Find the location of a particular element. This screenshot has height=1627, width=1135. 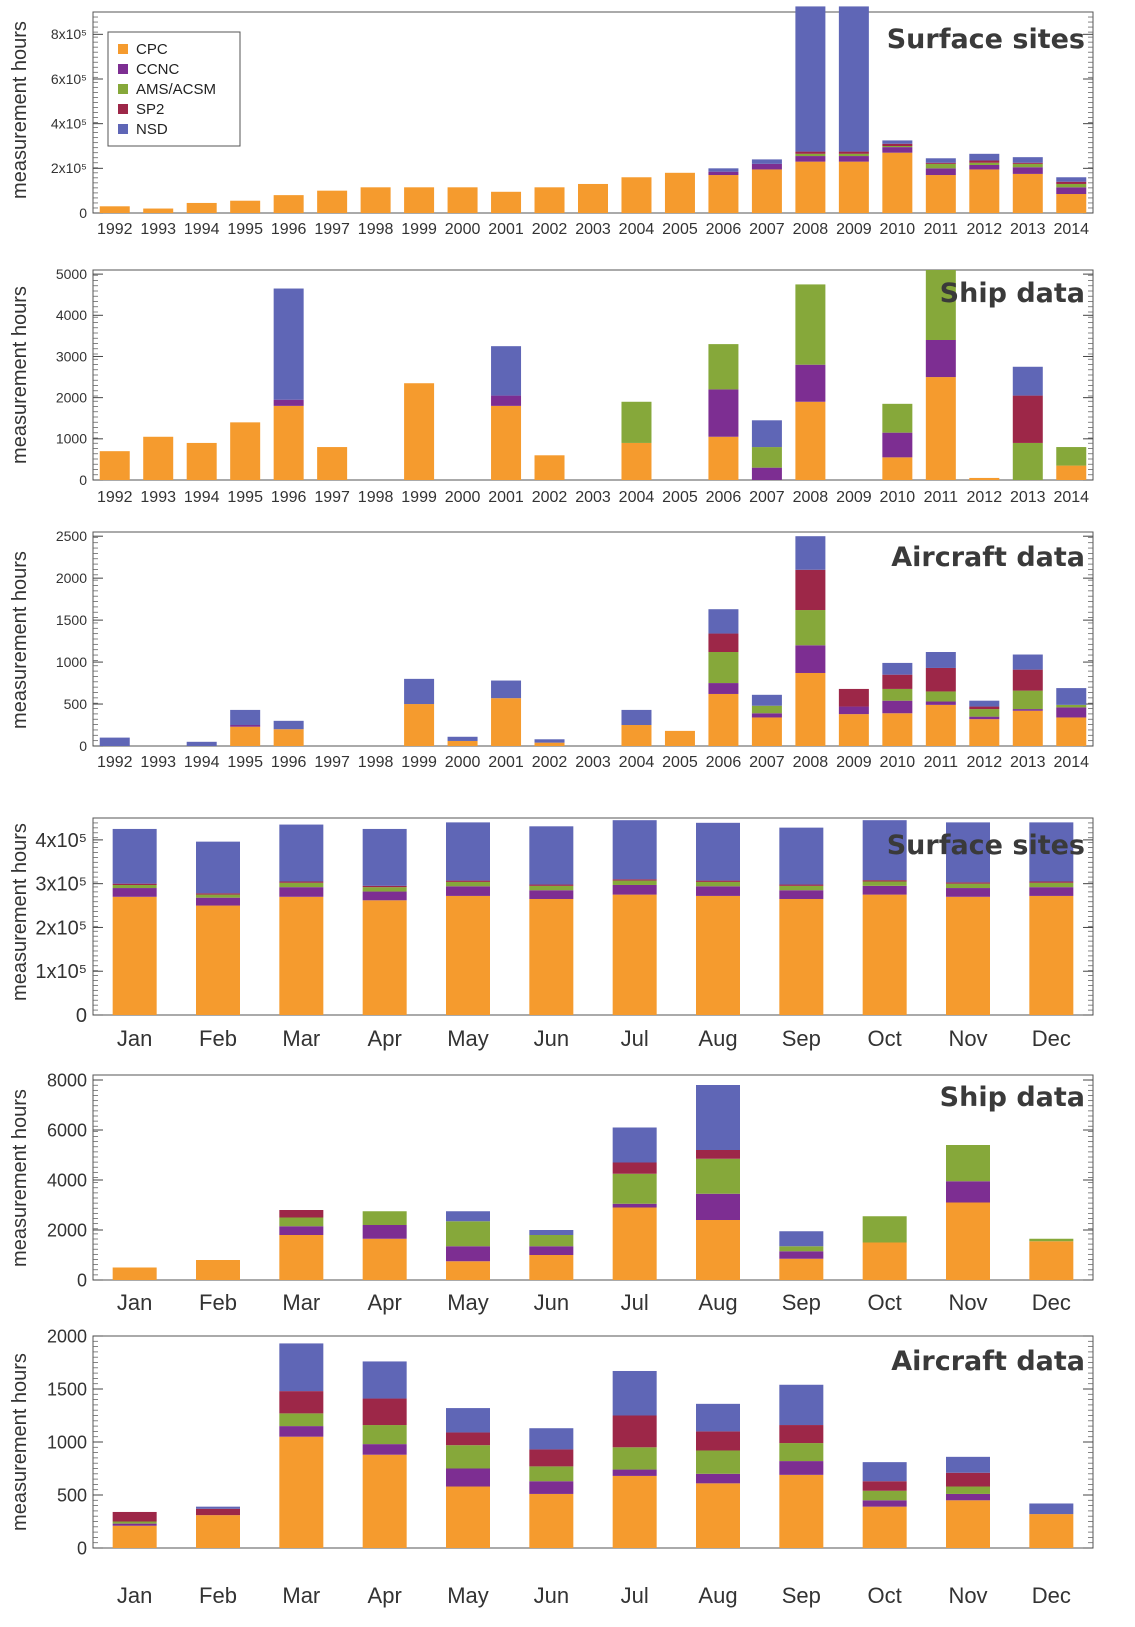

bar-ccnc-may is located at coordinates (468, 891).